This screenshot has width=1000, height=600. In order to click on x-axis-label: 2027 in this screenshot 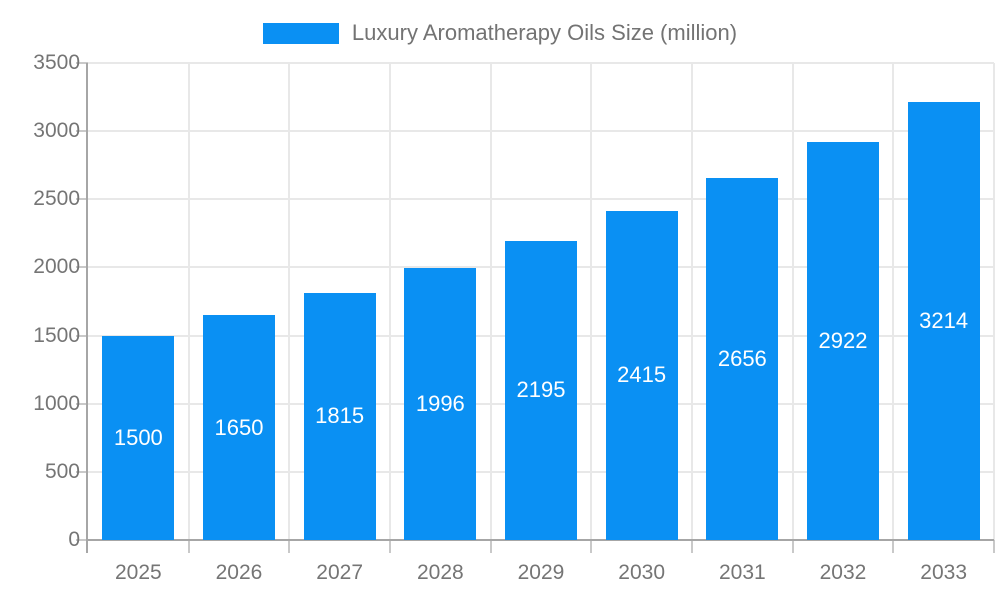, I will do `click(340, 572)`.